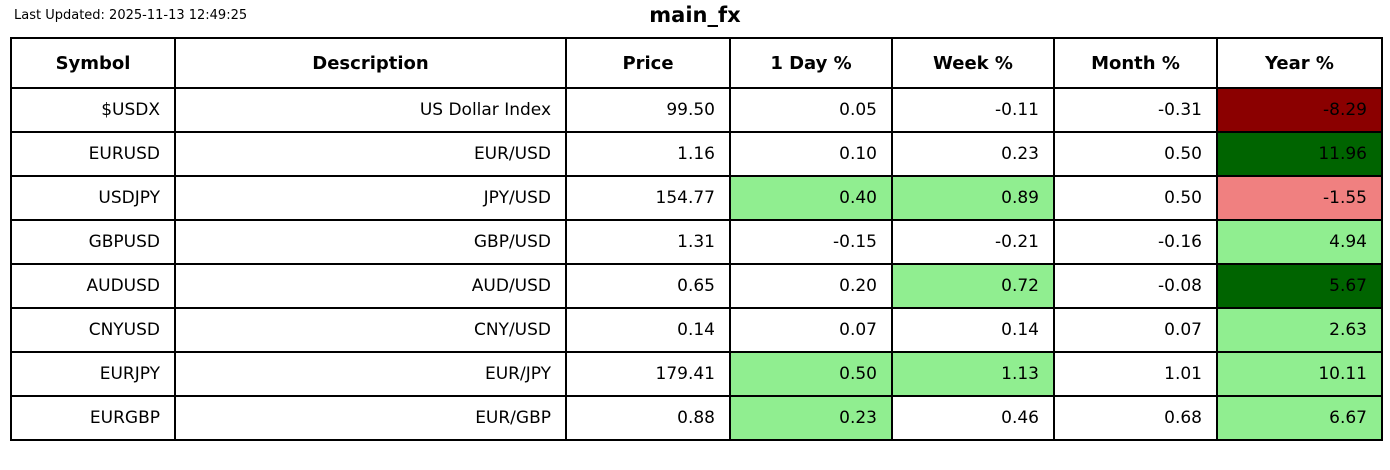  What do you see at coordinates (811, 330) in the screenshot?
I see `cell-day-pct: 0.07` at bounding box center [811, 330].